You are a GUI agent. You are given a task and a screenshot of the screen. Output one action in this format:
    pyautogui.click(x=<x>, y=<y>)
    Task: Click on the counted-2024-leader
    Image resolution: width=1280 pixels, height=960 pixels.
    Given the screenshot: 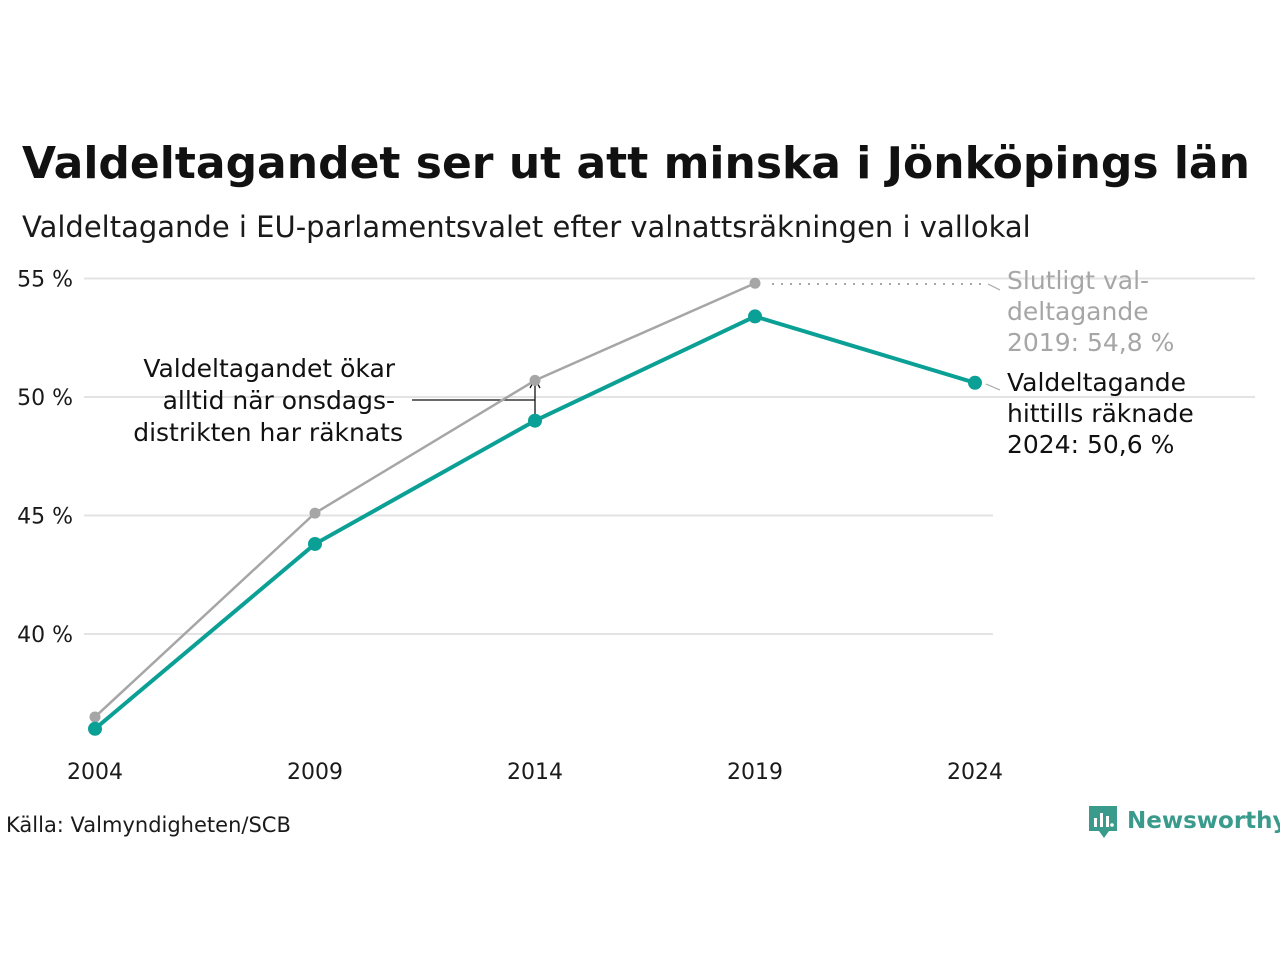 What is the action you would take?
    pyautogui.click(x=993, y=387)
    